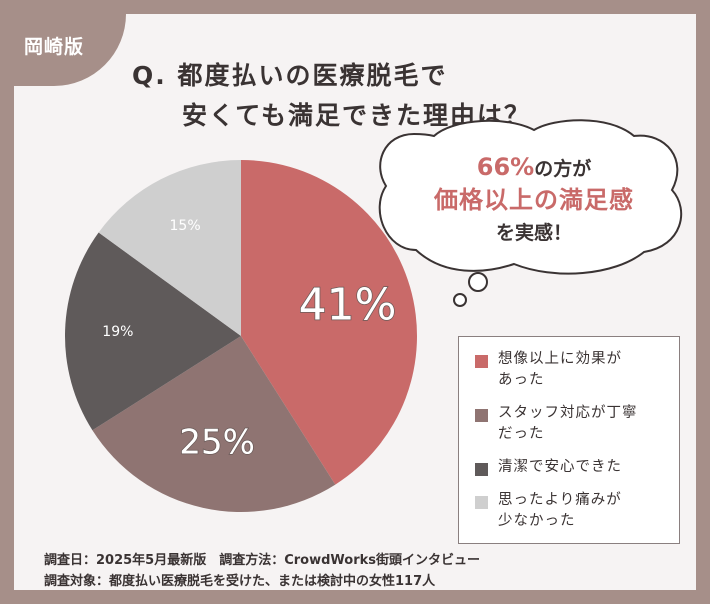 Image resolution: width=710 pixels, height=604 pixels. Describe the element at coordinates (560, 467) in the screenshot. I see `legend-label: 清潔で安心できた` at that location.